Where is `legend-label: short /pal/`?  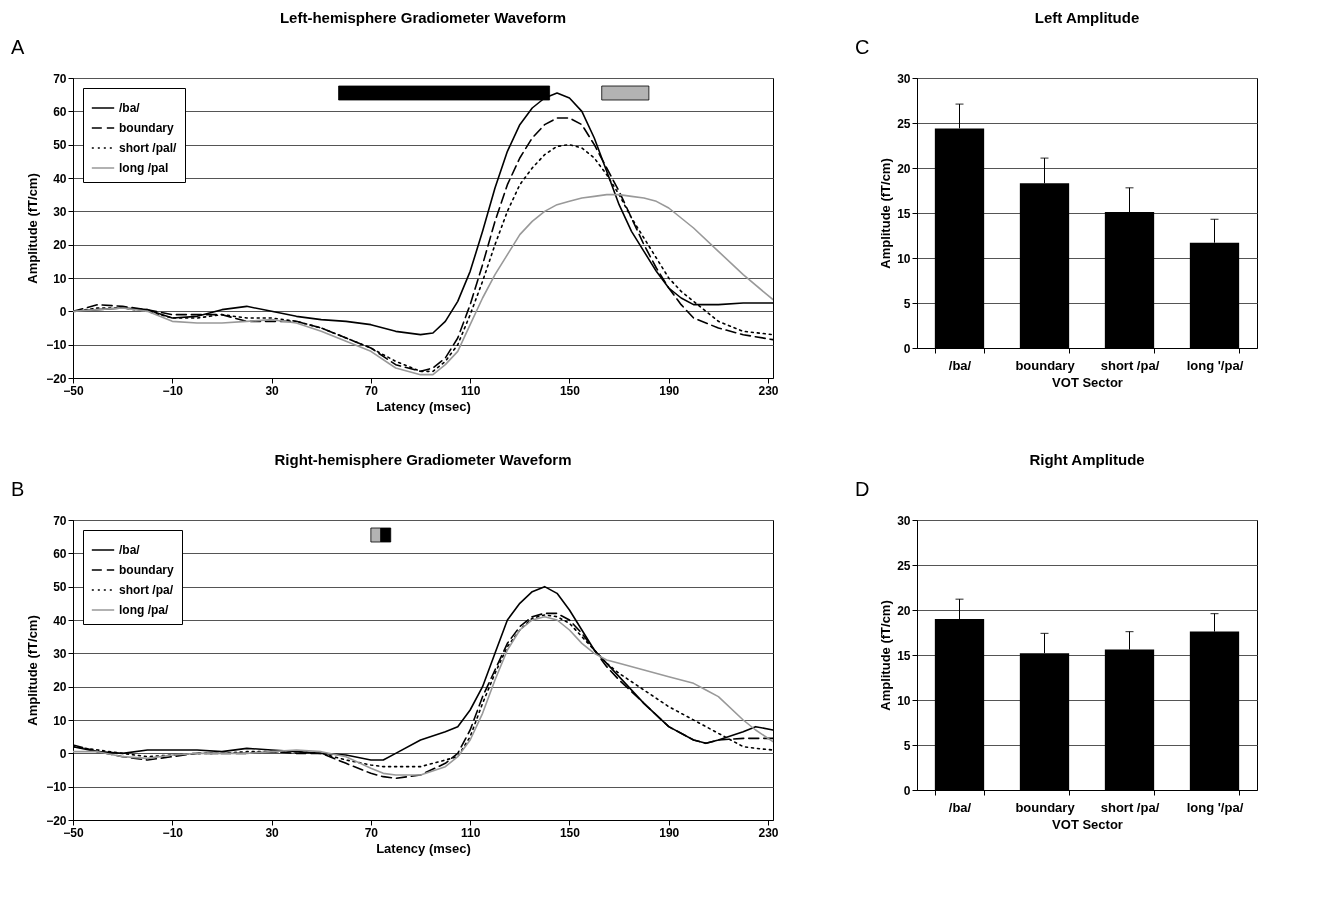
legend-label: short /pal/ is located at coordinates (148, 148).